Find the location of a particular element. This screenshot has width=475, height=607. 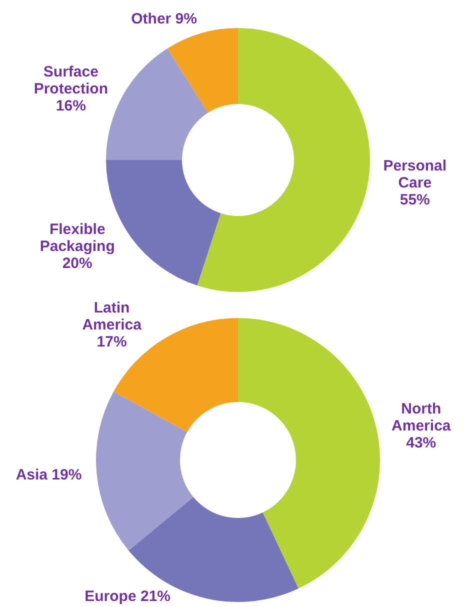

data-label: 17% is located at coordinates (111, 341).